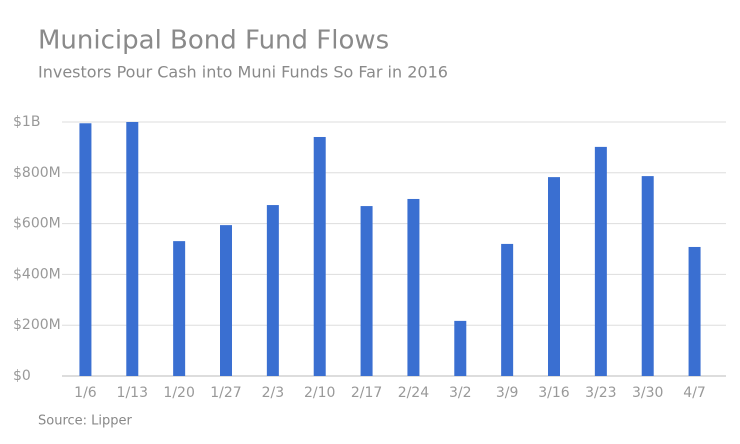 The image size is (740, 444). Describe the element at coordinates (225, 393) in the screenshot. I see `x-tick-label: 1/27` at that location.